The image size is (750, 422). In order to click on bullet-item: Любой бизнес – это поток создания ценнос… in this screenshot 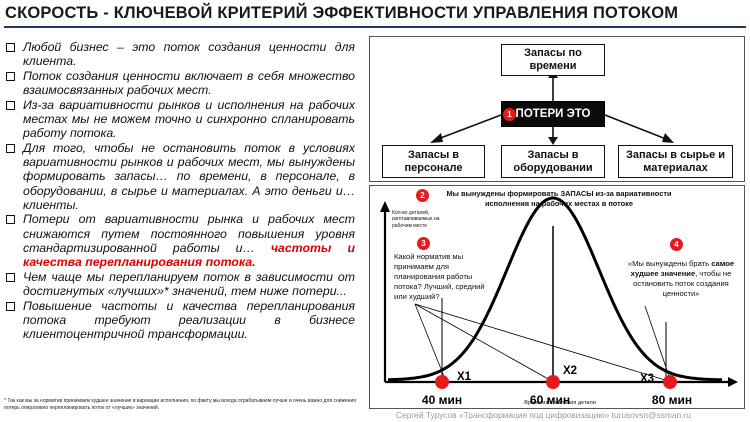, I will do `click(179, 54)`.